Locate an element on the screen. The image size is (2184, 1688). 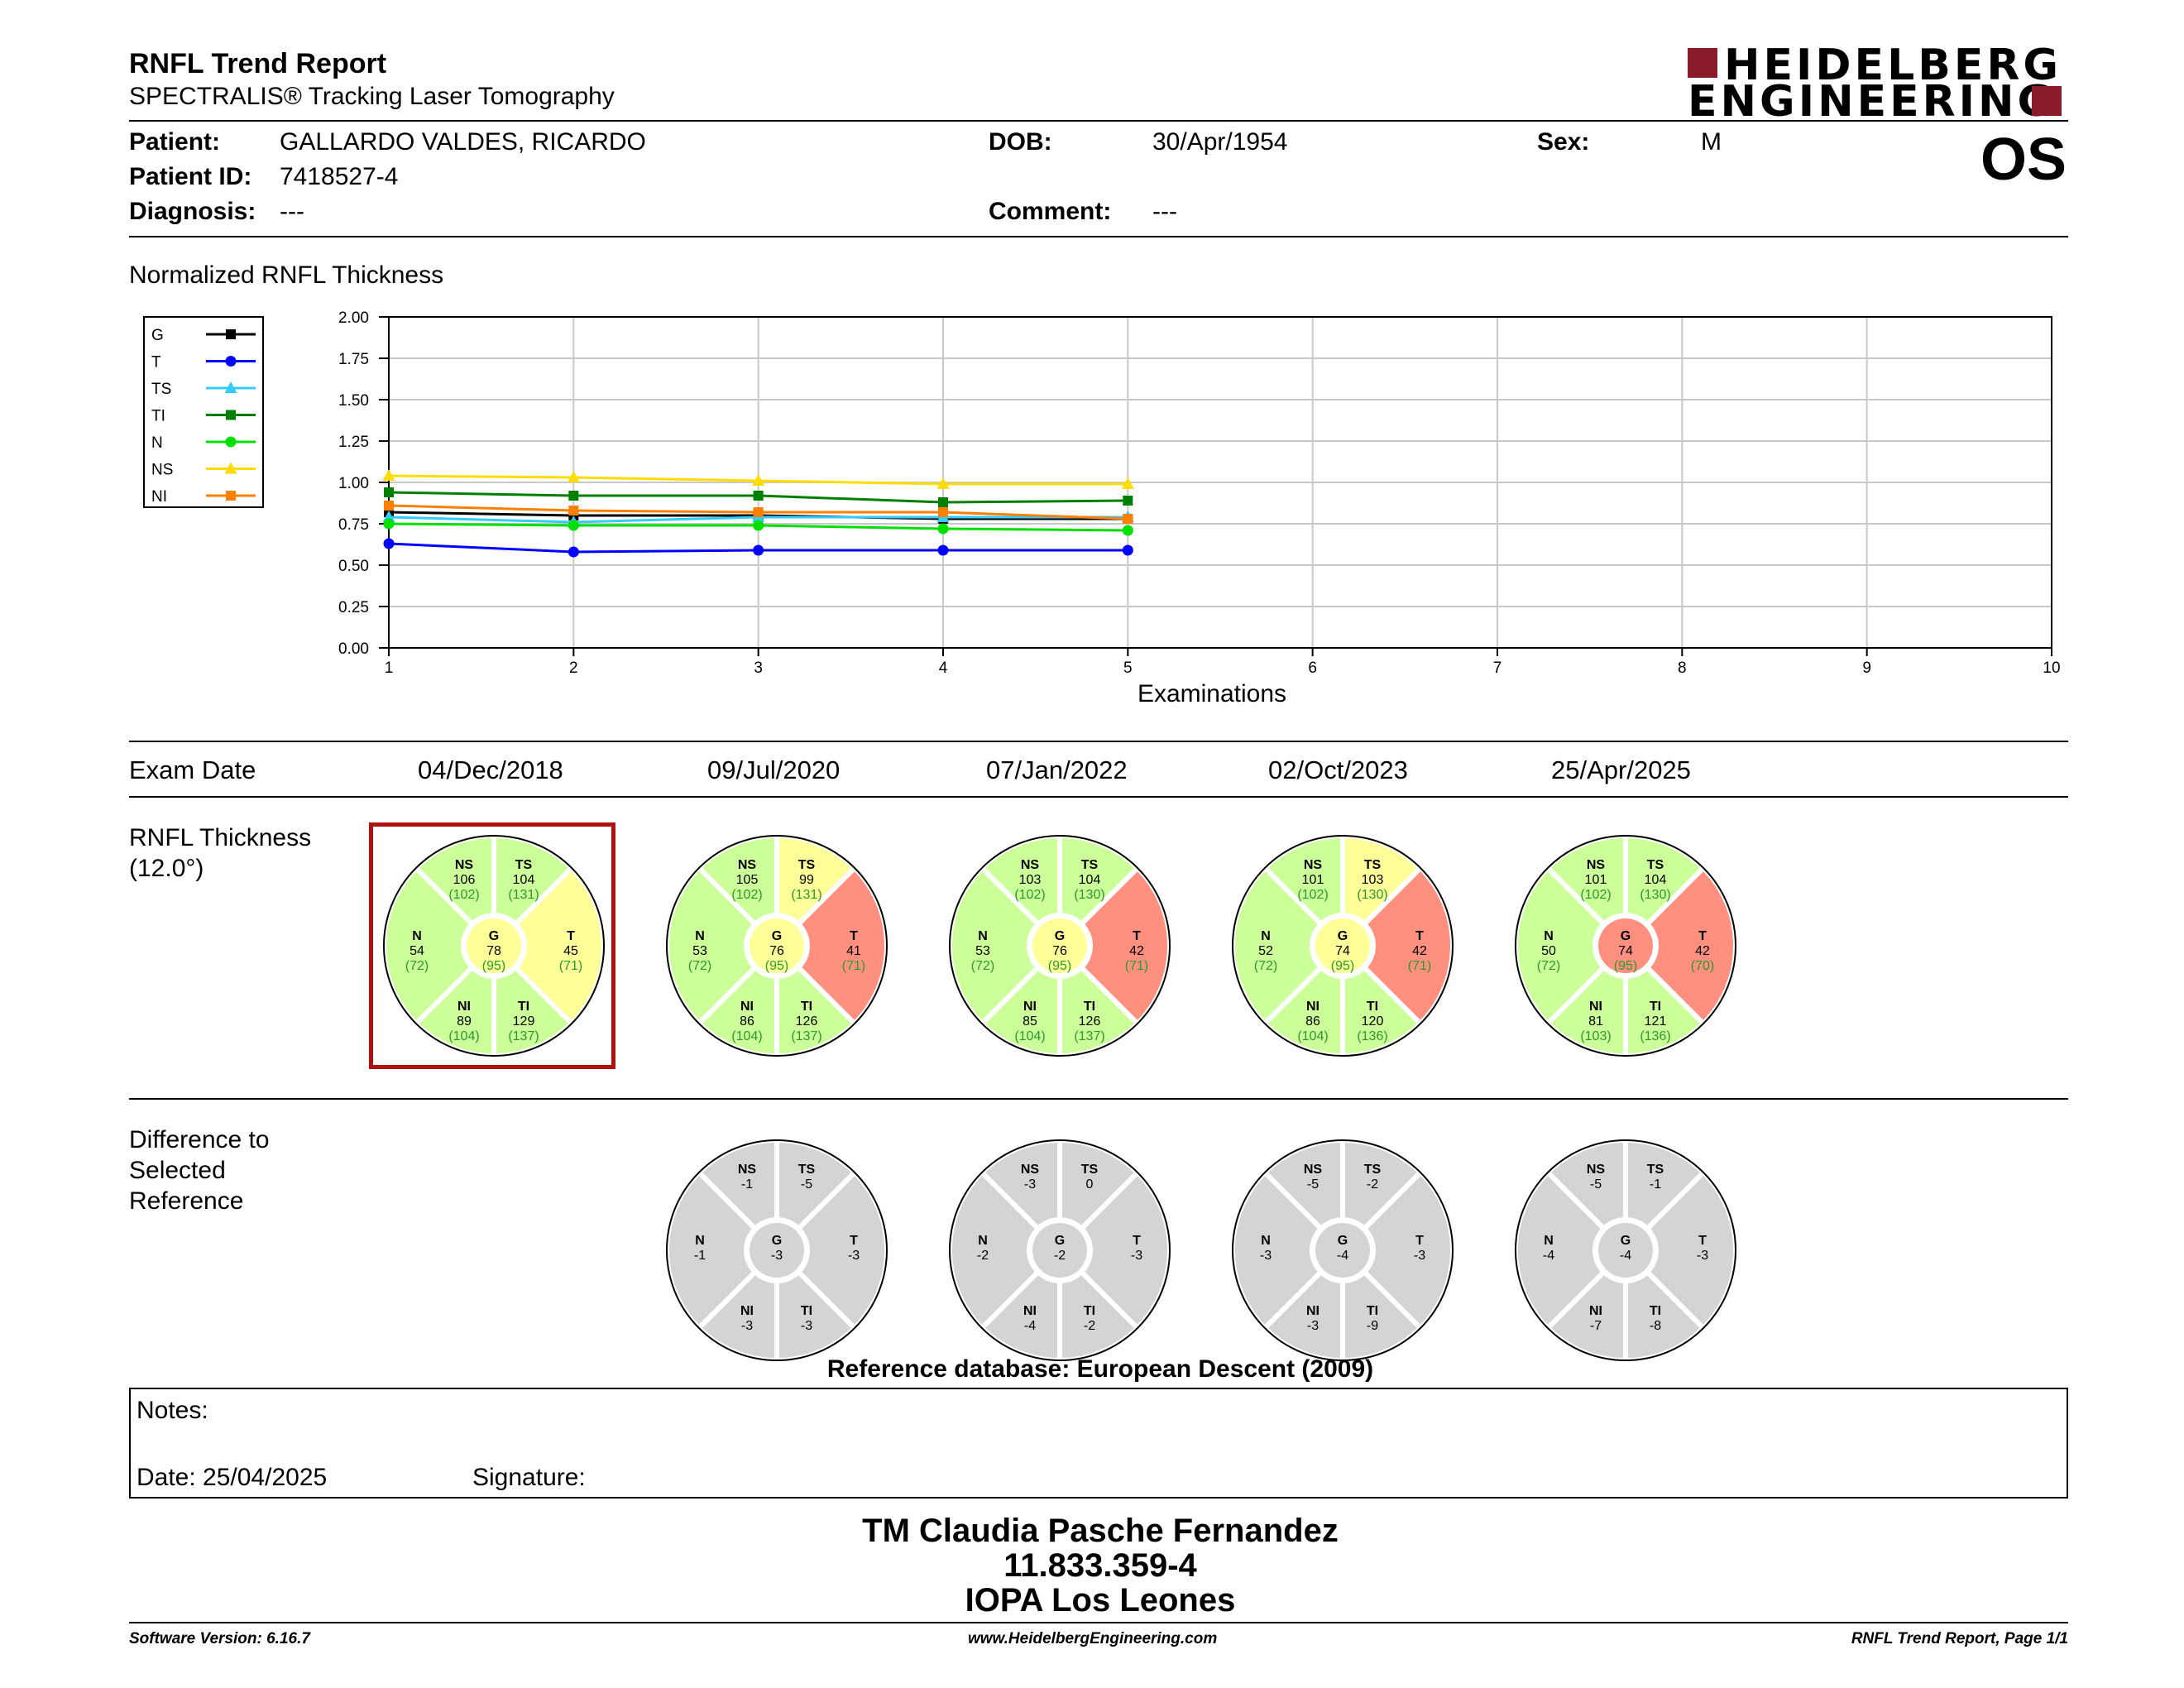
difference-circle: NS-5TS-2N-3G-4T-3NI-3TI-9 is located at coordinates (1342, 1250).